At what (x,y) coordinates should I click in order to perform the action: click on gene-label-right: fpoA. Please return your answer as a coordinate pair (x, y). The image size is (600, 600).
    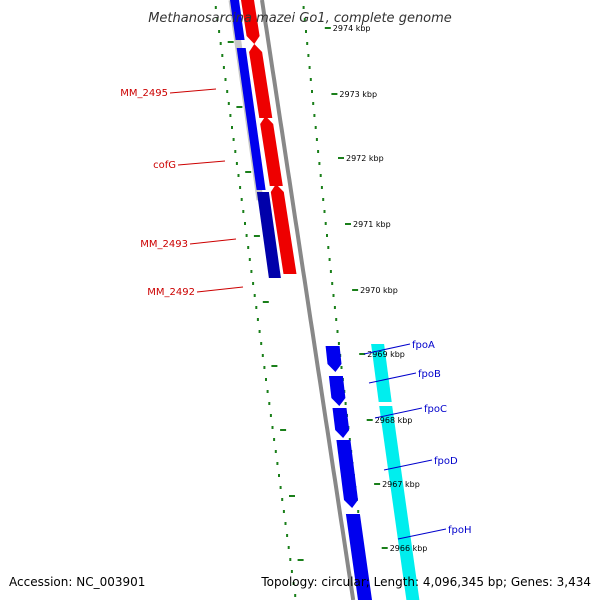
    Looking at the image, I should click on (423, 345).